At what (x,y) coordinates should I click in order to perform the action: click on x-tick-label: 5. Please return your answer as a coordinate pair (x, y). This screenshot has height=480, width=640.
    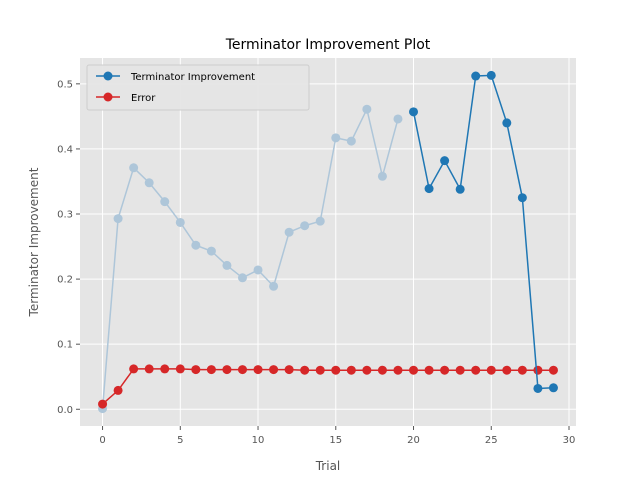
    Looking at the image, I should click on (180, 440).